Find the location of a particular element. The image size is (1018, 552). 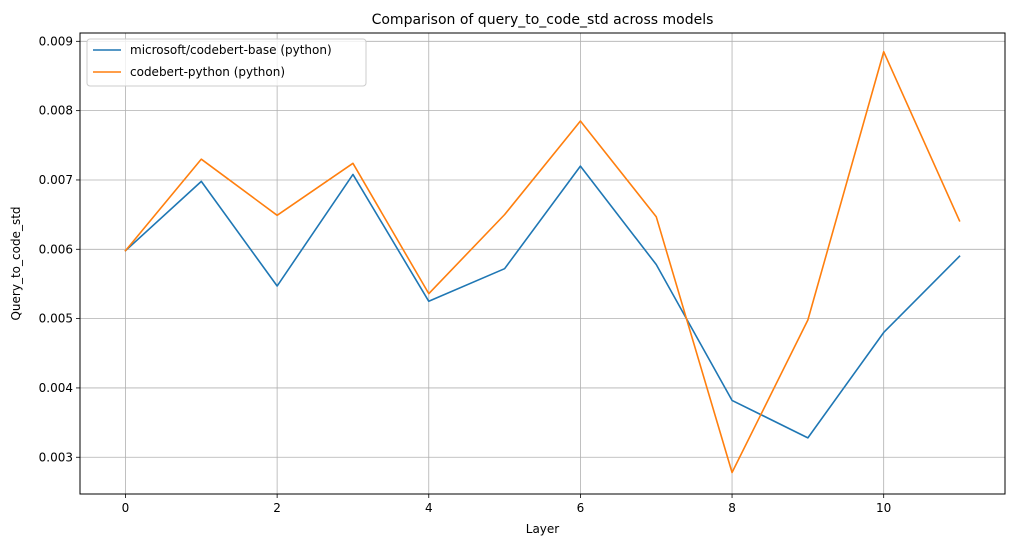

legend-box is located at coordinates (226, 62).